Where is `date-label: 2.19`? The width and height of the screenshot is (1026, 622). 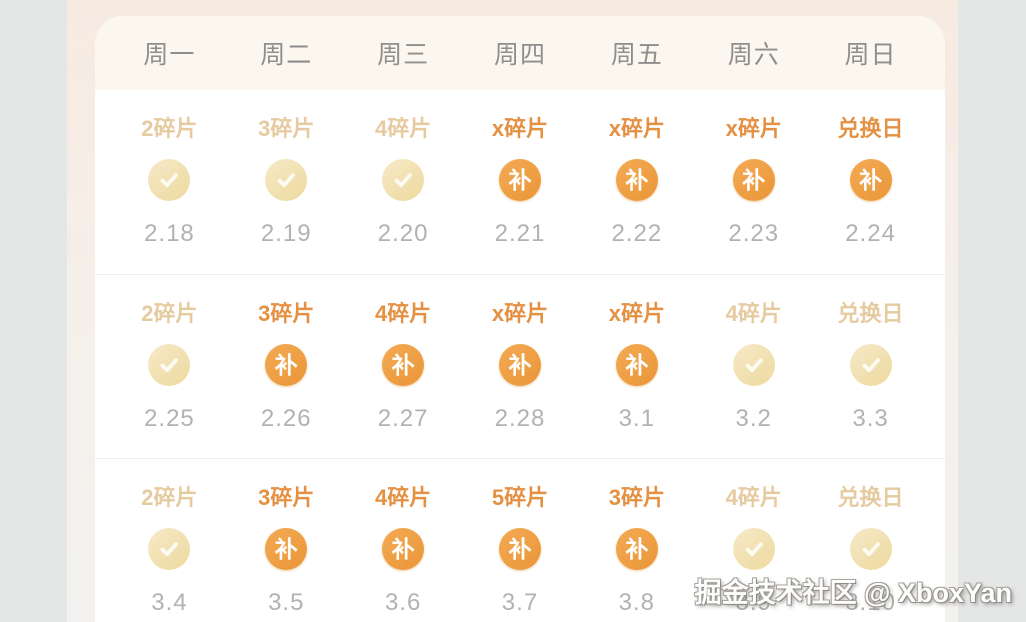
date-label: 2.19 is located at coordinates (286, 233).